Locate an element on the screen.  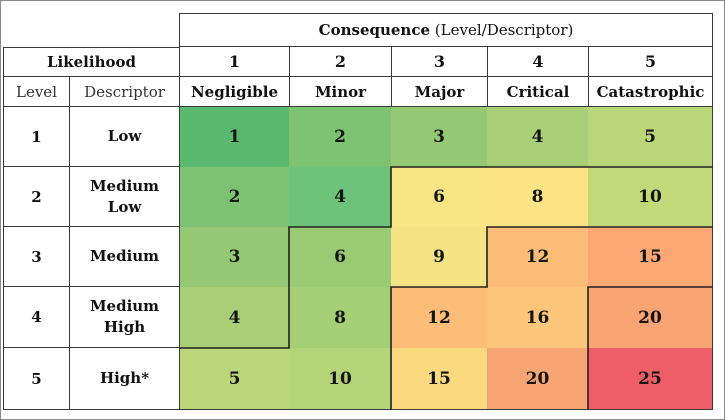
consequence-level-number: 4 is located at coordinates (538, 61).